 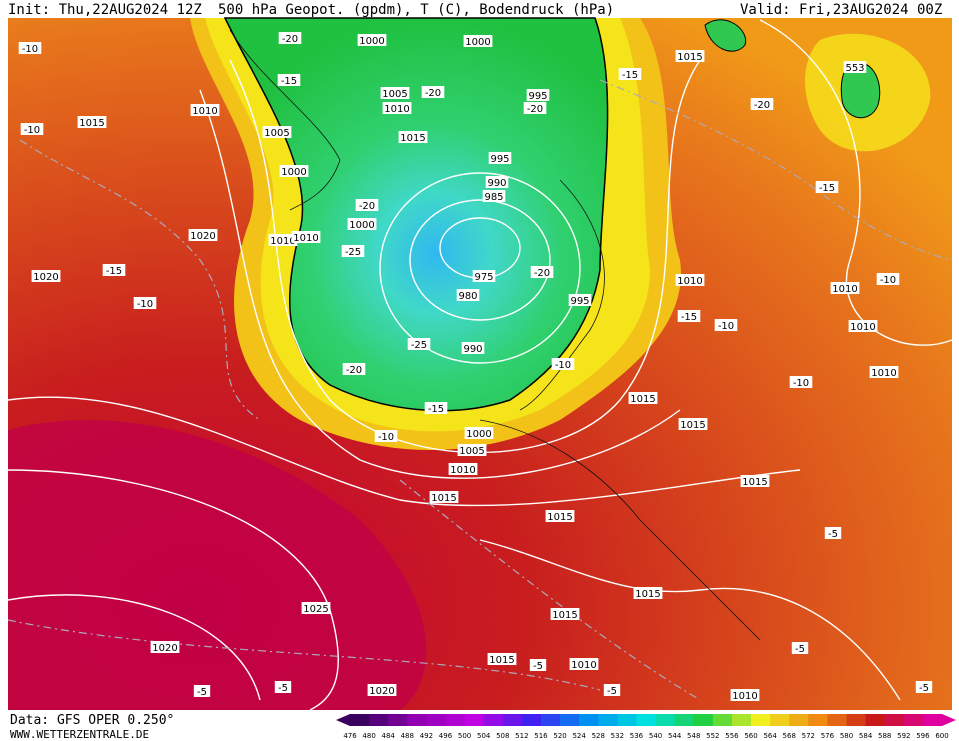 What do you see at coordinates (521, 736) in the screenshot?
I see `colorbar-label: 512` at bounding box center [521, 736].